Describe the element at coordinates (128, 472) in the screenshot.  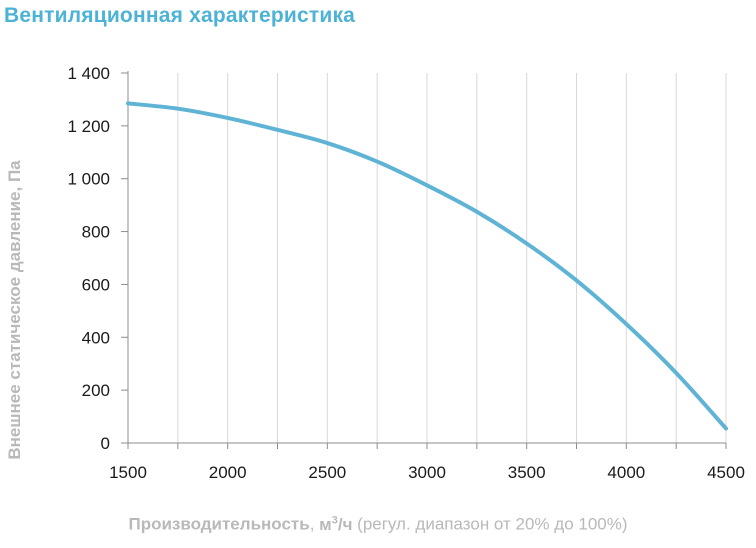
I see `x-tick-label: 1500` at that location.